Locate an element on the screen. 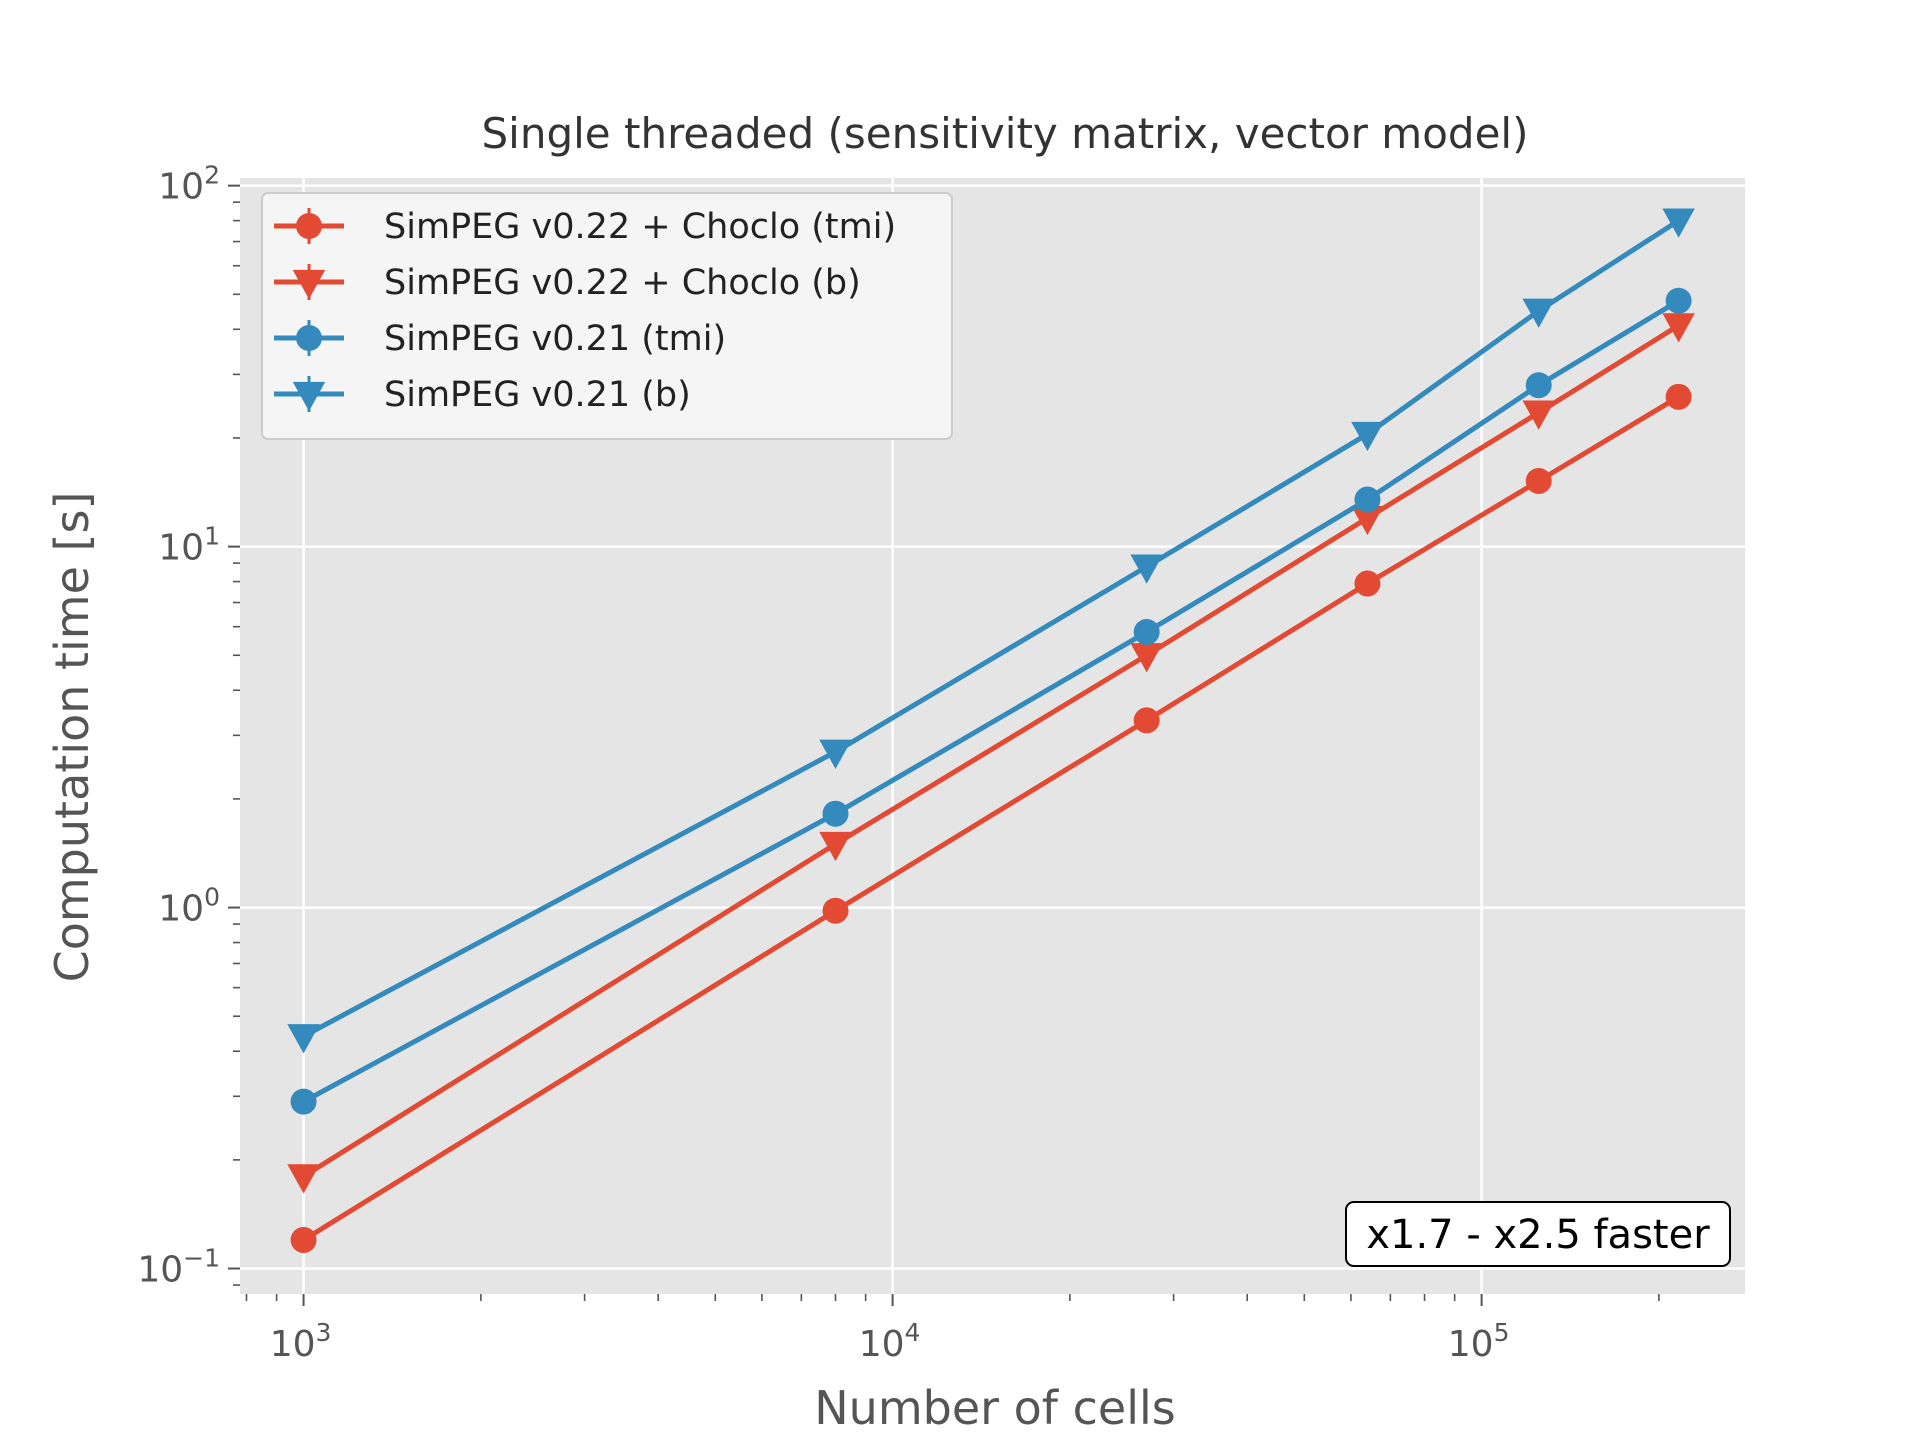  legend-label: SimPEG v0.22 + Choclo (tmi) is located at coordinates (640, 227).